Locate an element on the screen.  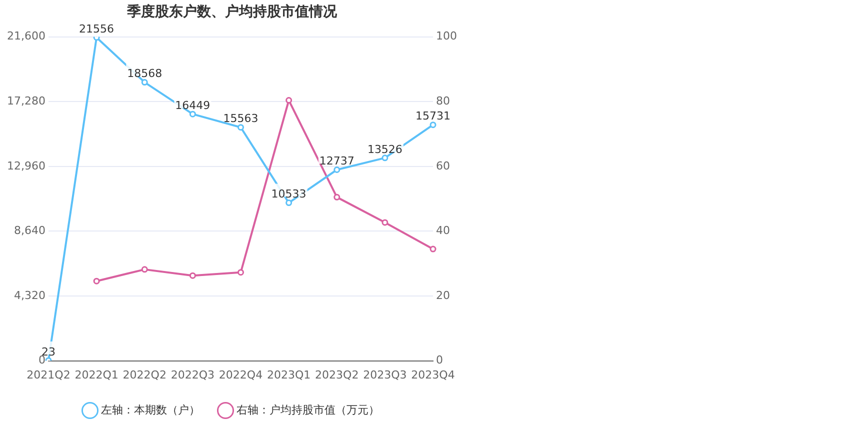
data-label: 13526 is located at coordinates (384, 149).